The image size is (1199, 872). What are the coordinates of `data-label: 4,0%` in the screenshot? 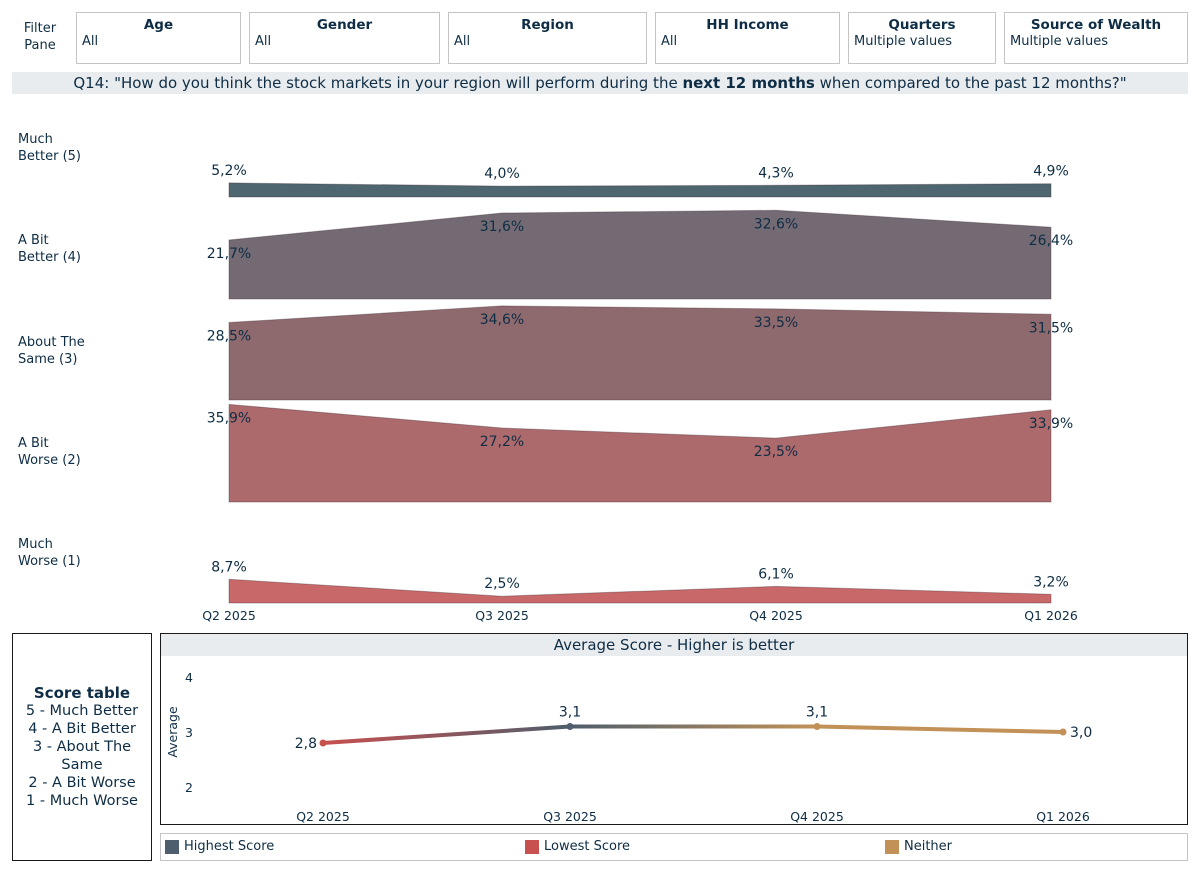 It's located at (502, 174).